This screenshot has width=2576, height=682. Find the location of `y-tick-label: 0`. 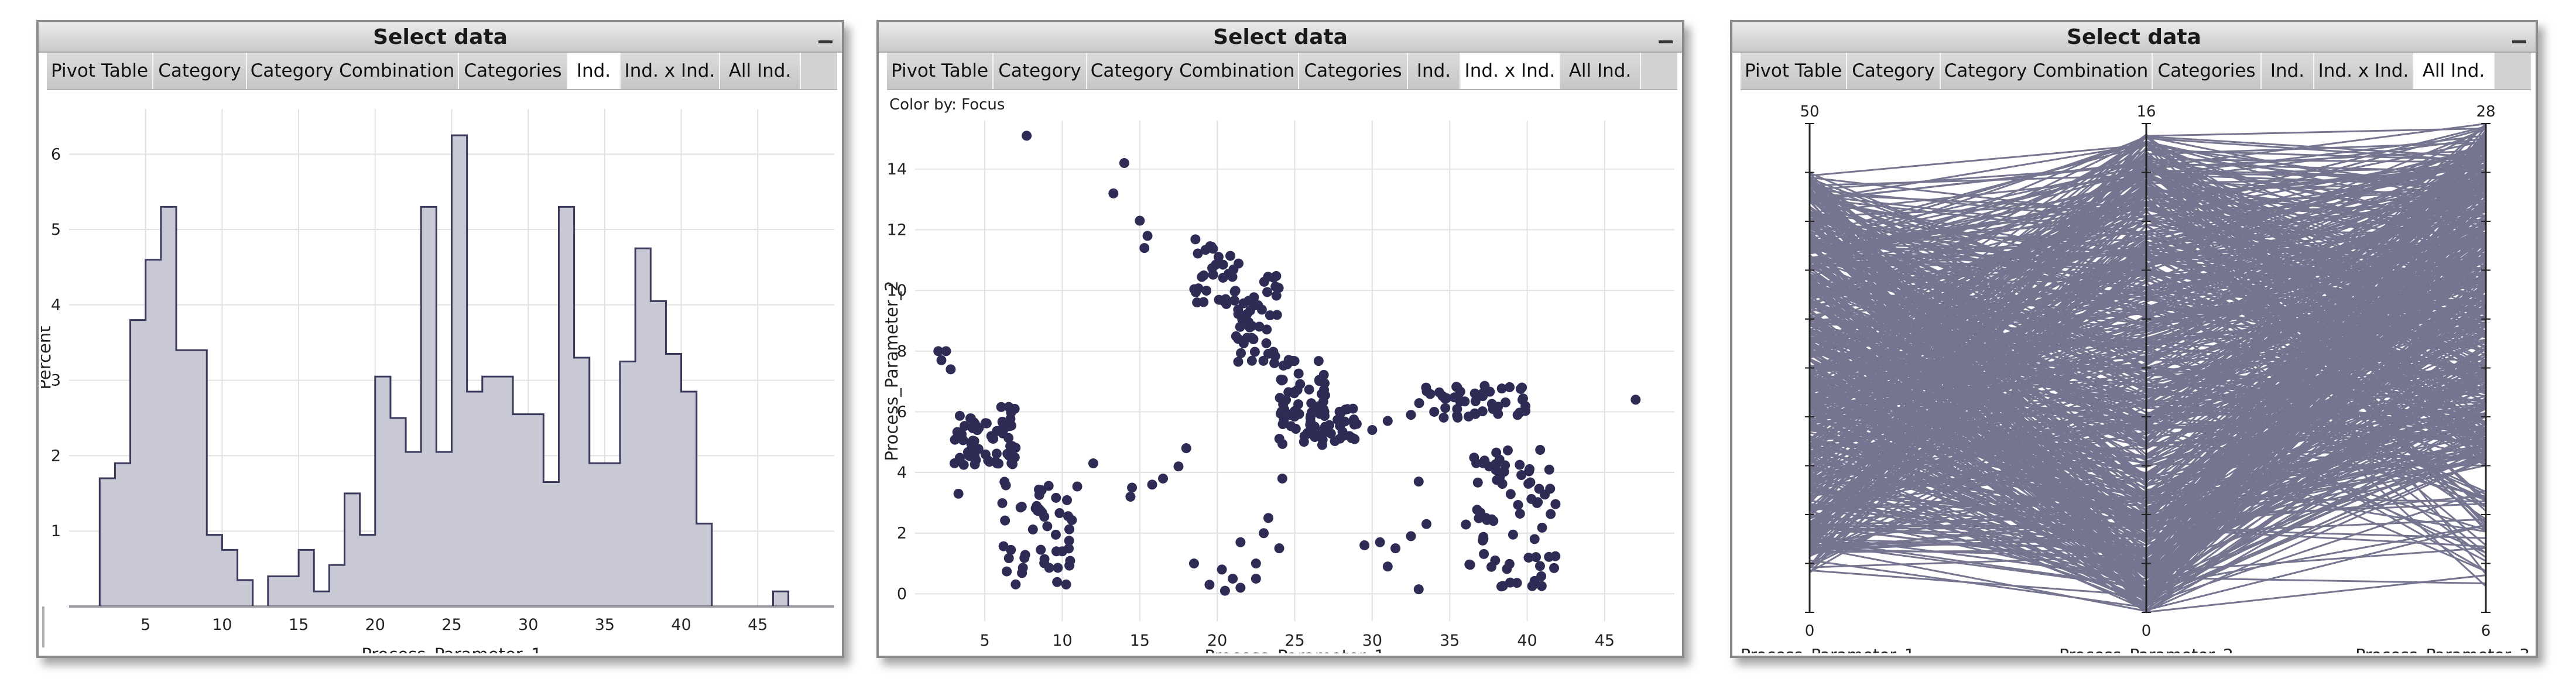

y-tick-label: 0 is located at coordinates (902, 594).